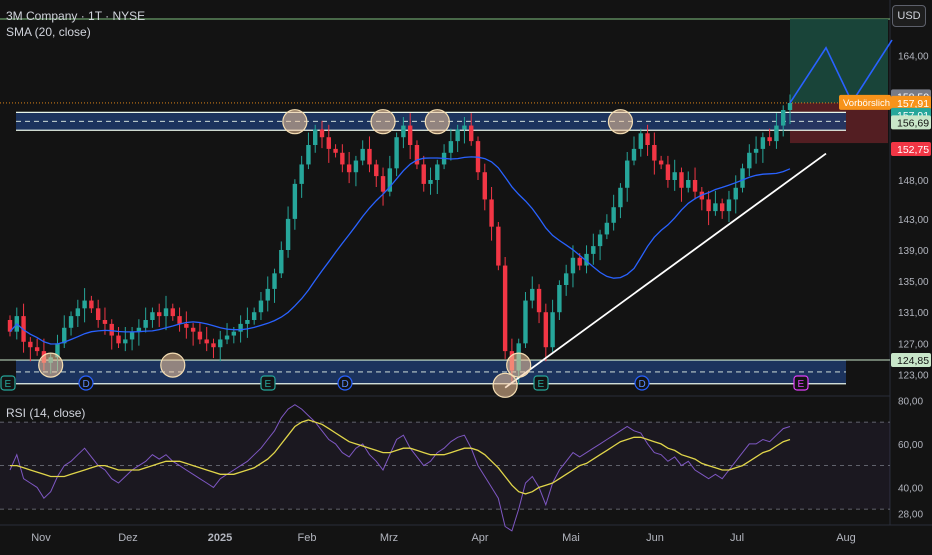 The width and height of the screenshot is (932, 555). Describe the element at coordinates (76, 16) in the screenshot. I see `symbol-title: 3M Company · 1T · NYSE` at that location.